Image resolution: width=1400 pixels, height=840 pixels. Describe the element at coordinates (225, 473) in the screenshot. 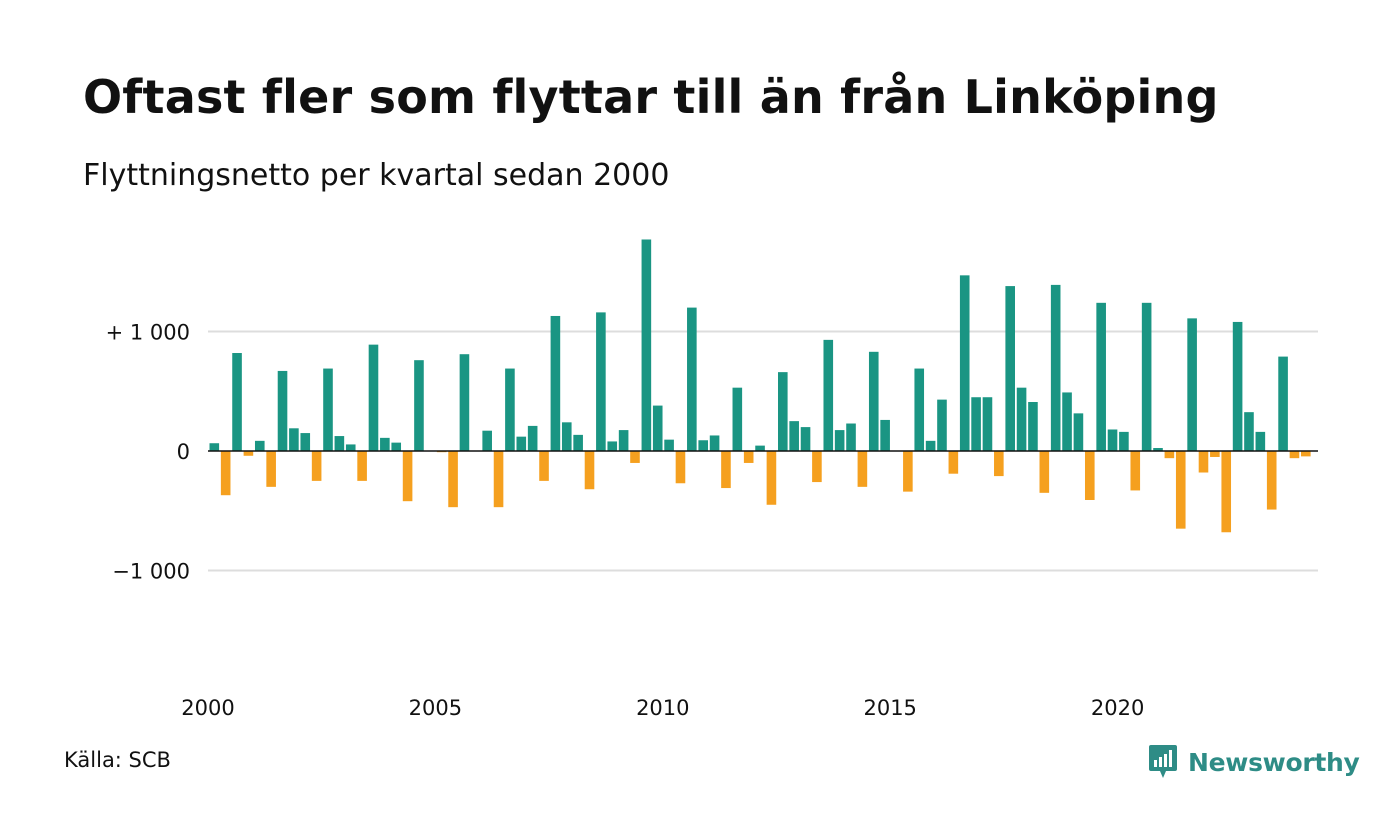

I see `bar-2000-K2` at that location.